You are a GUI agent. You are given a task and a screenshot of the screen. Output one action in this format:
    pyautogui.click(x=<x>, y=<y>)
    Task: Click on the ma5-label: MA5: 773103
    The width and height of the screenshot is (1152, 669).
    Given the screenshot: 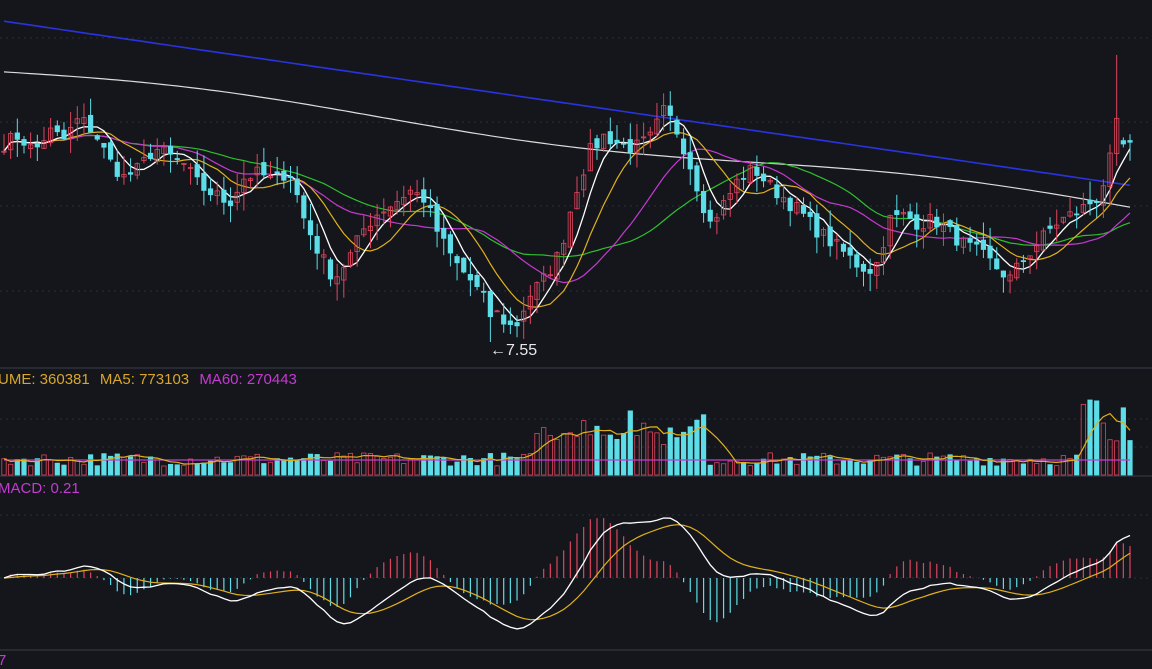 What is the action you would take?
    pyautogui.click(x=144, y=379)
    